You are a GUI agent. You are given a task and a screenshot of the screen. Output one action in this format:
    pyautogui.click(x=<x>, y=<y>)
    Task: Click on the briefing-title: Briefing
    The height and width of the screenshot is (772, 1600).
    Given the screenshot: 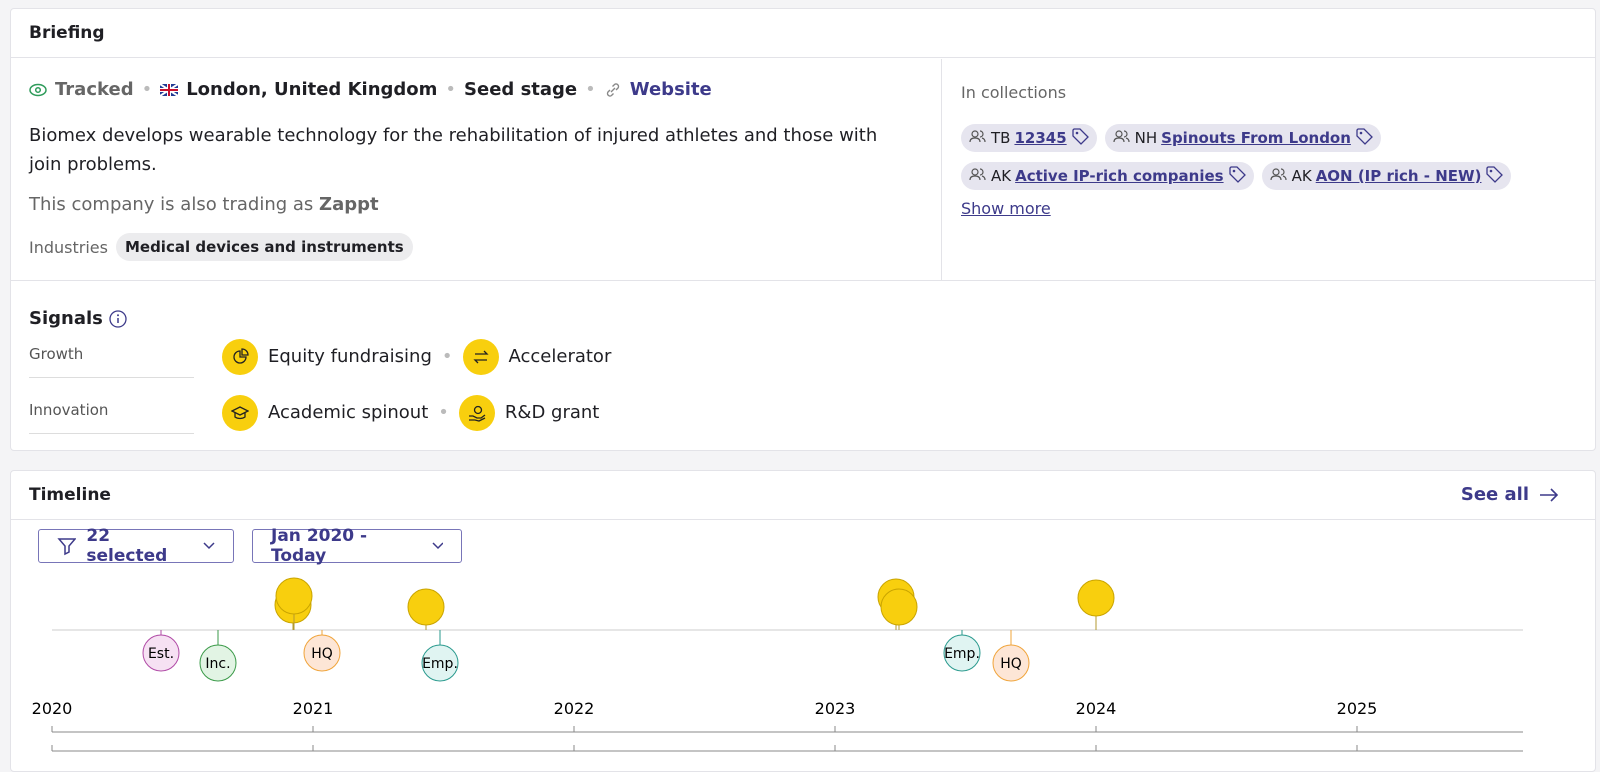 What is the action you would take?
    pyautogui.click(x=803, y=33)
    